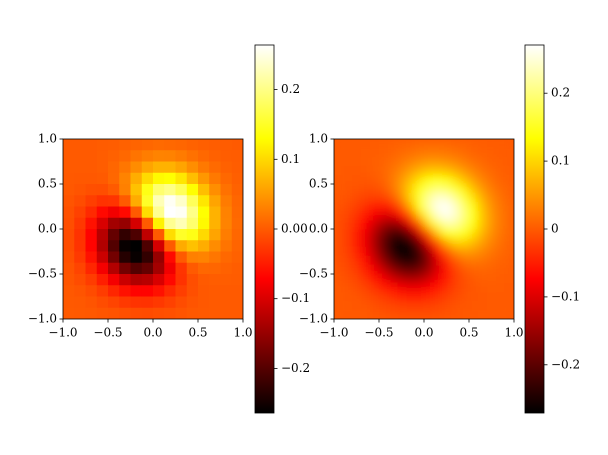 The image size is (608, 455). I want to click on cells, so click(153, 229).